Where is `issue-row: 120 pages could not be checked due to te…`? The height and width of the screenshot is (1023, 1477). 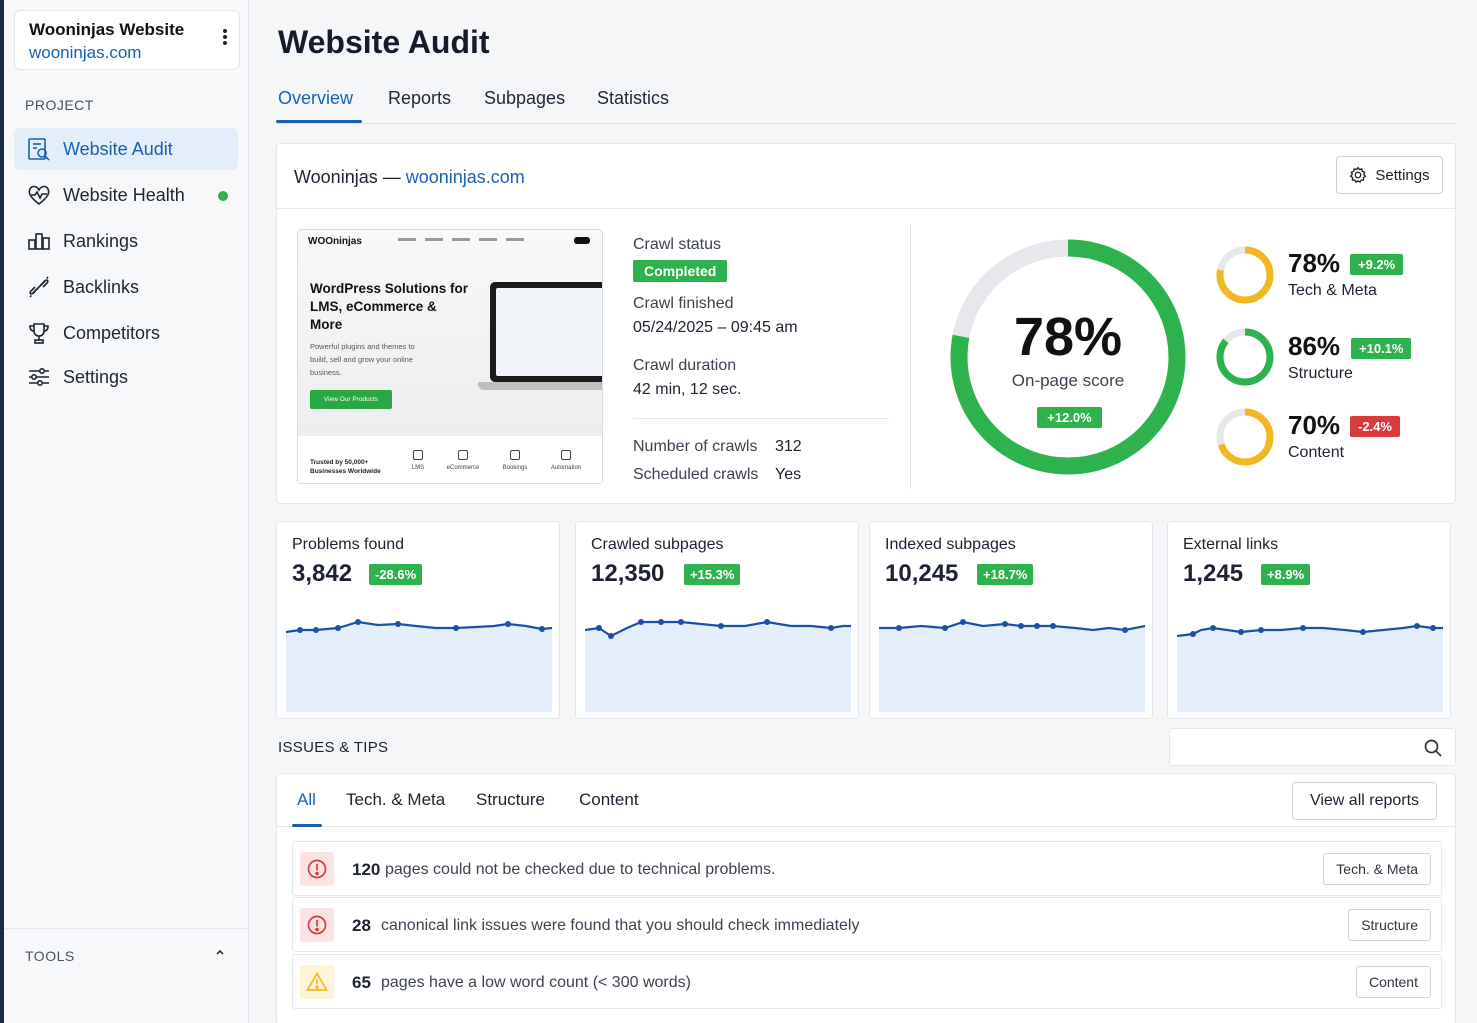 issue-row: 120 pages could not be checked due to te… is located at coordinates (867, 868).